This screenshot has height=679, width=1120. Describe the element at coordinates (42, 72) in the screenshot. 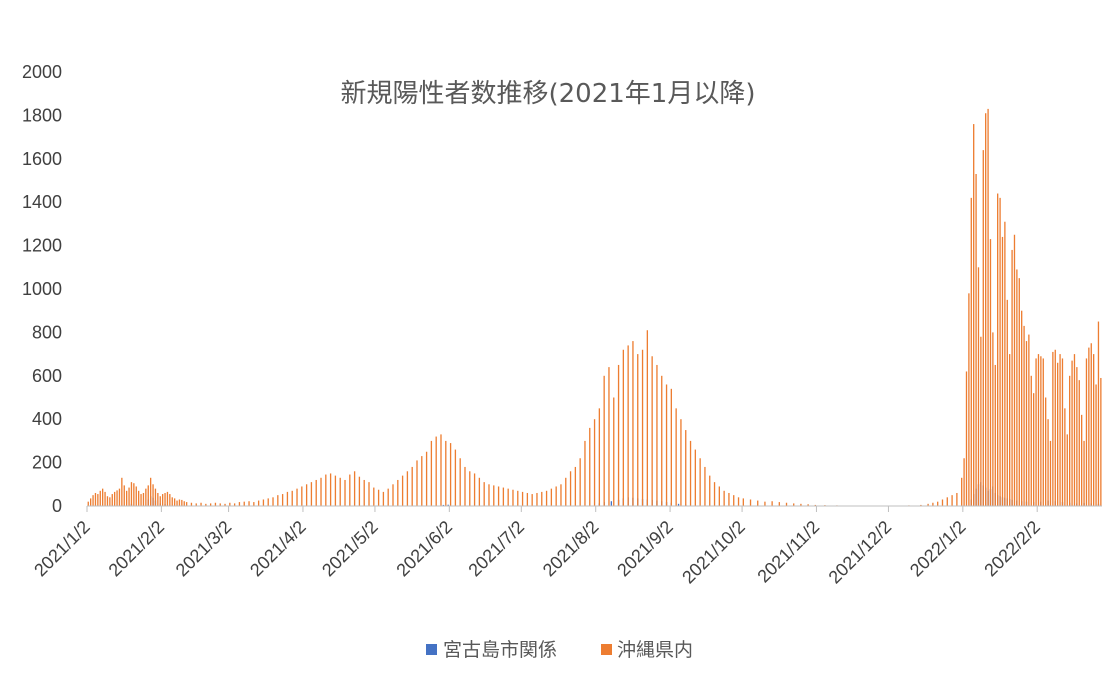

I see `y-tick-label: 2000` at that location.